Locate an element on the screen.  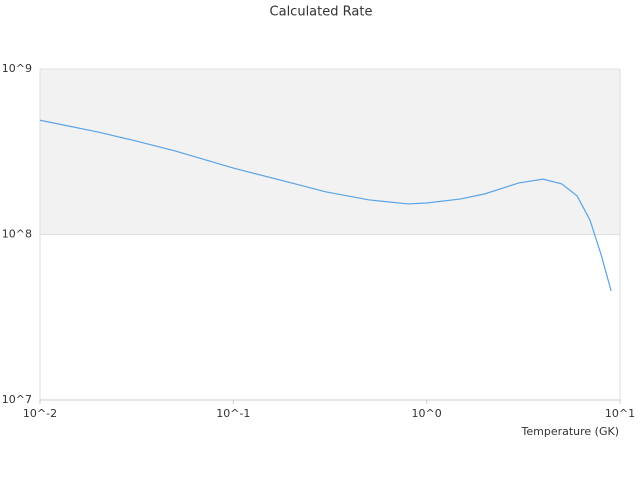
x-tick-label: 10^-2 is located at coordinates (40, 413).